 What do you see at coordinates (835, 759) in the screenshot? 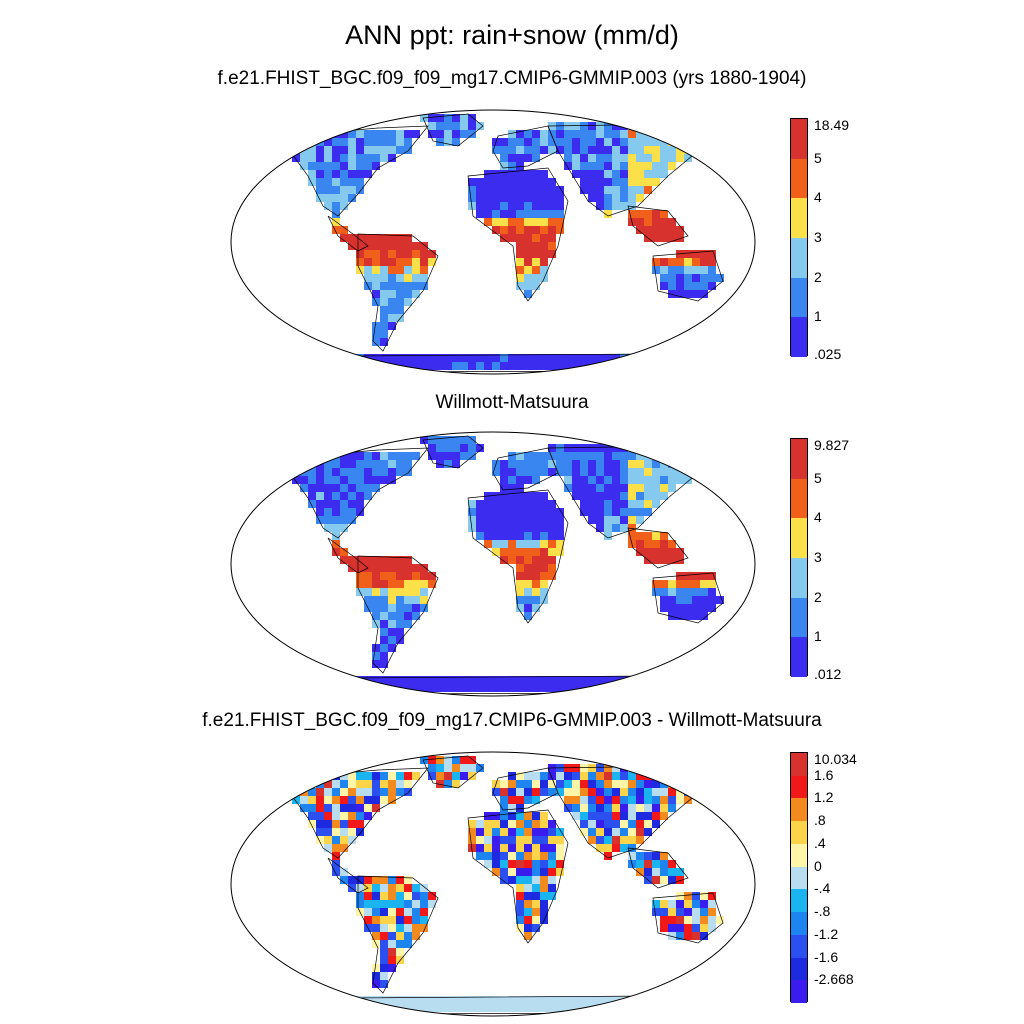
I see `colorbar-label: 10.034` at bounding box center [835, 759].